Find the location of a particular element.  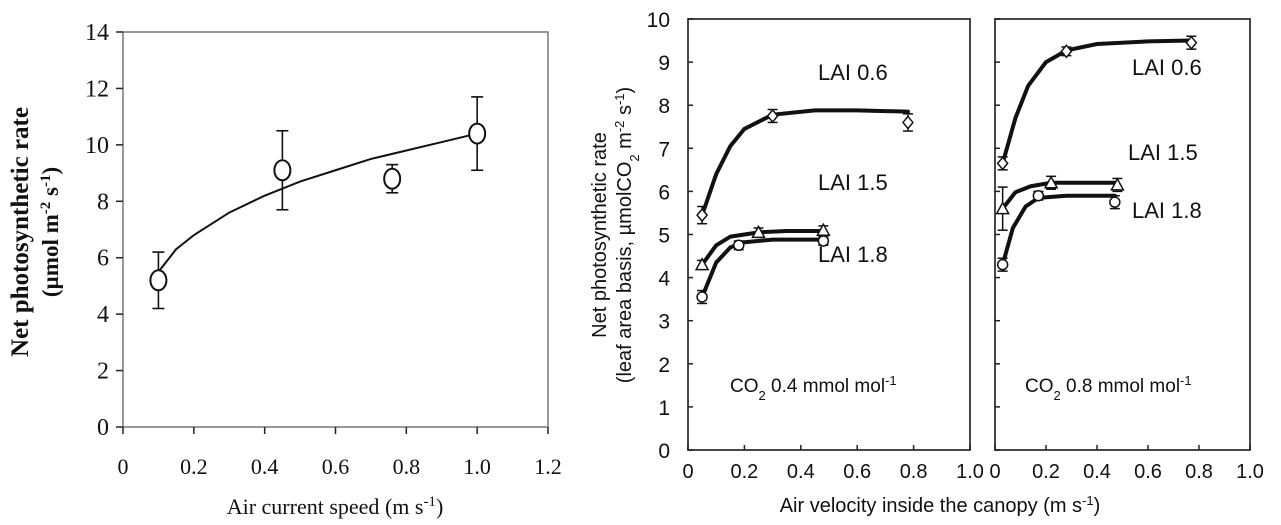

right-y-tick-label: 1 is located at coordinates (664, 408).